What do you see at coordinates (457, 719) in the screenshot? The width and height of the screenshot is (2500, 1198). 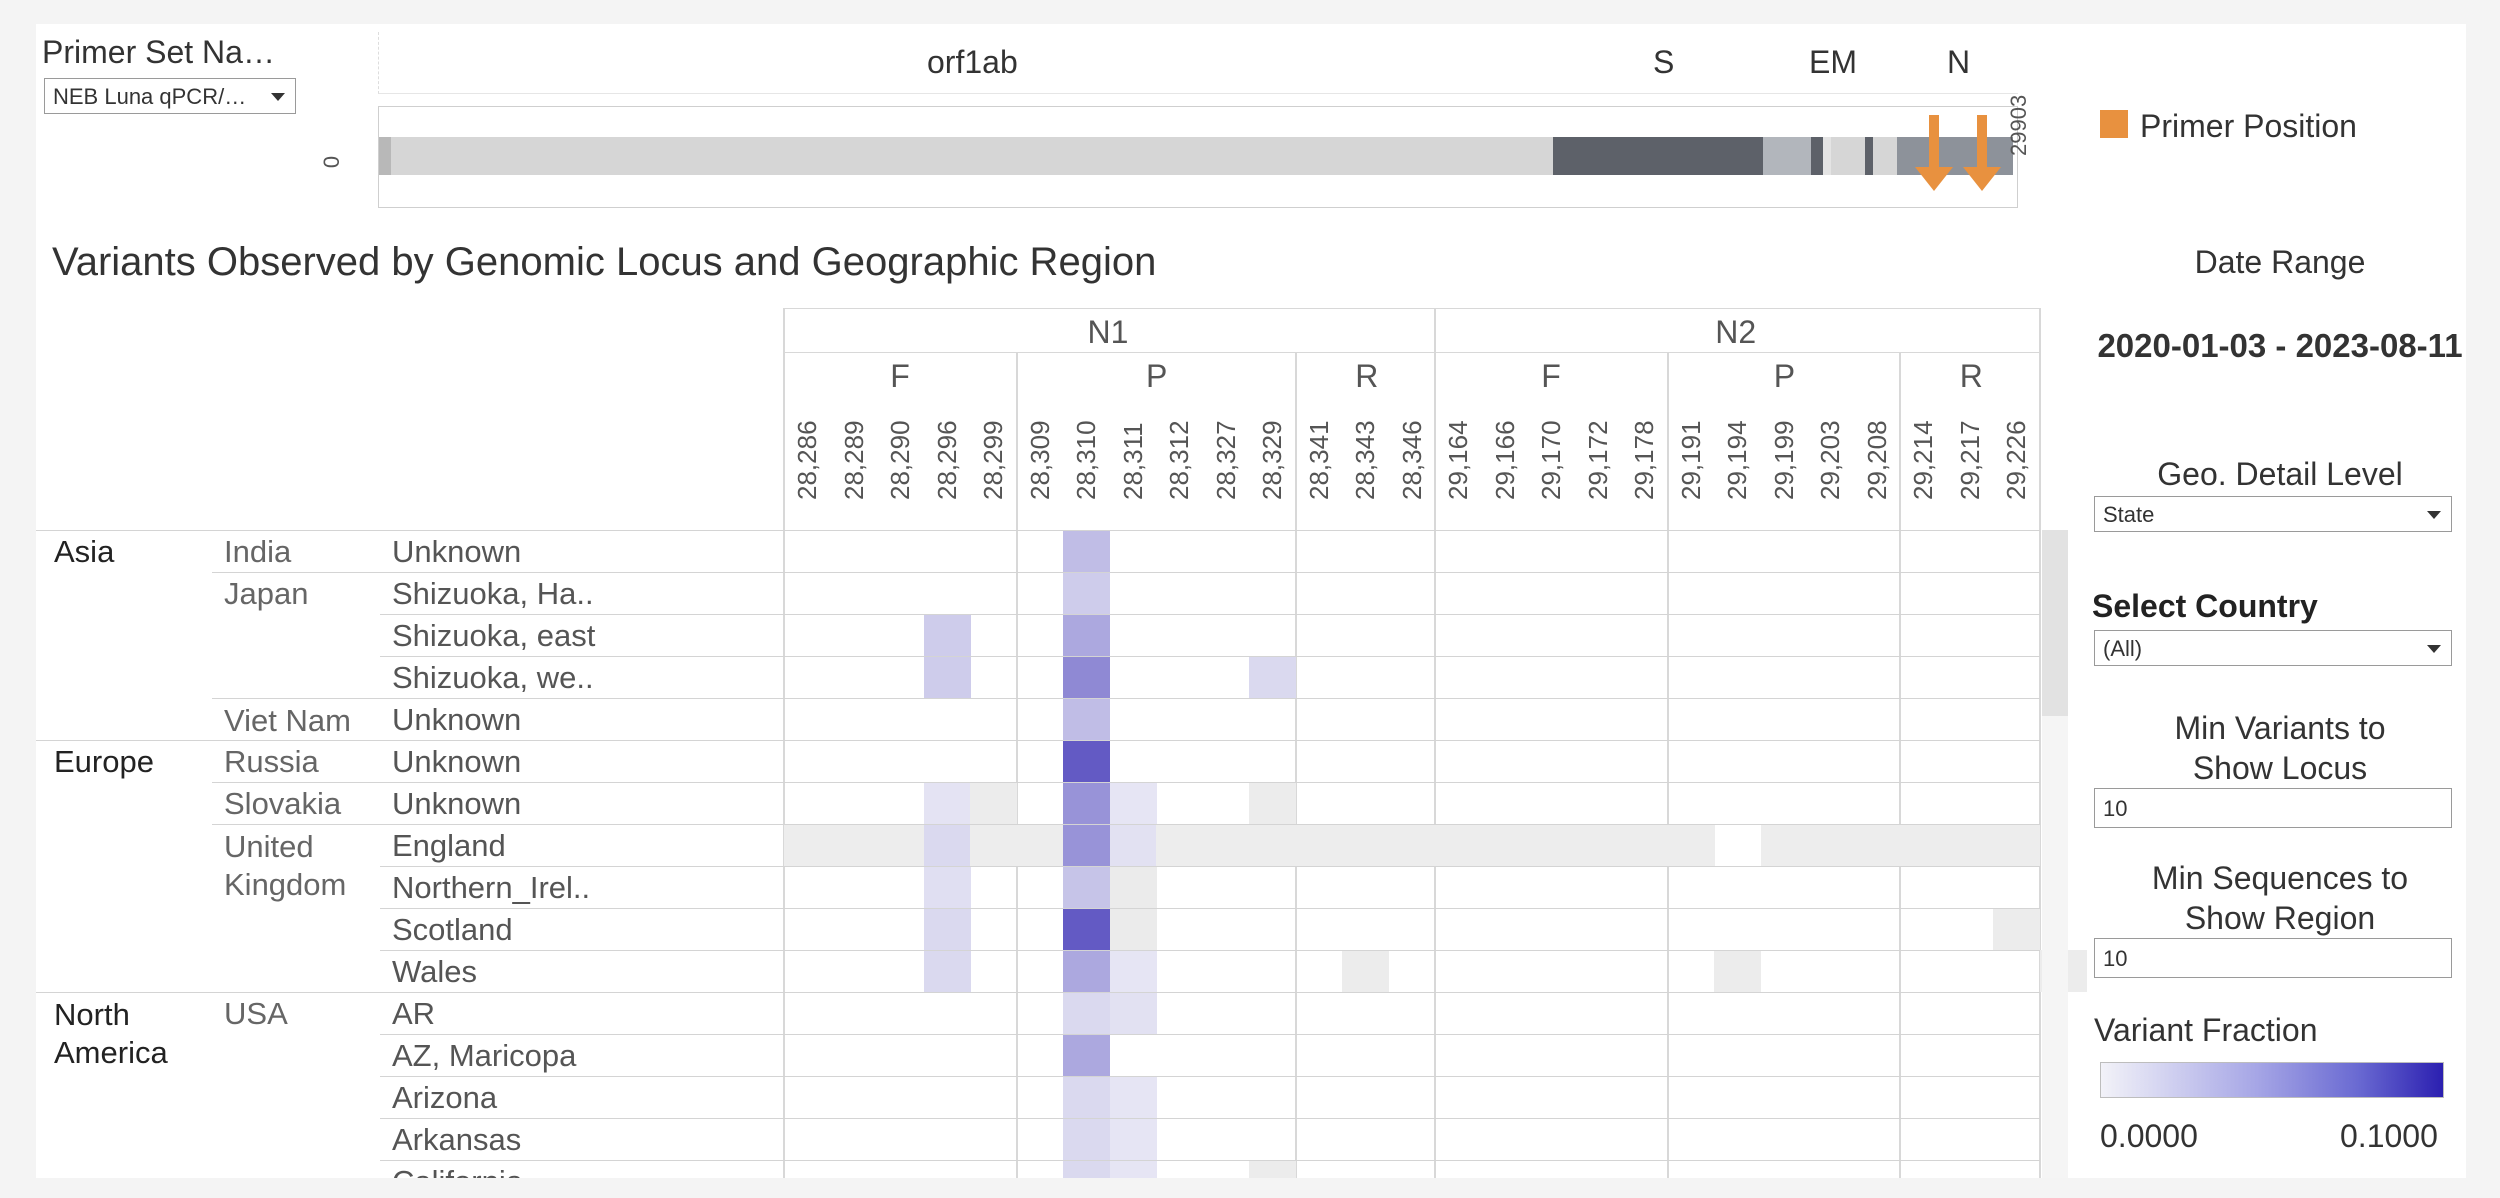 I see `subregion-label: Unknown` at bounding box center [457, 719].